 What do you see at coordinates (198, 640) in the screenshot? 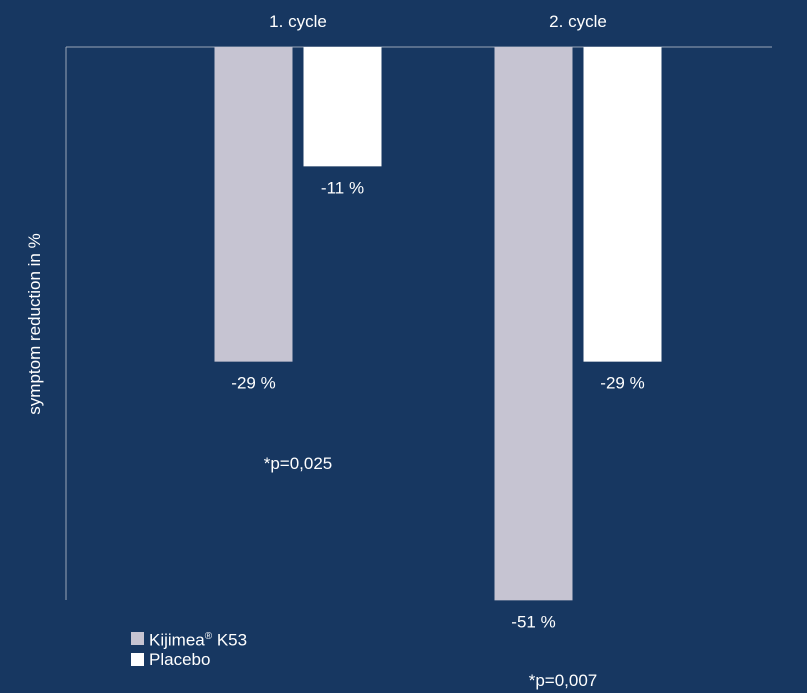
I see `legend-label-kijimea: Kijimea® K53` at bounding box center [198, 640].